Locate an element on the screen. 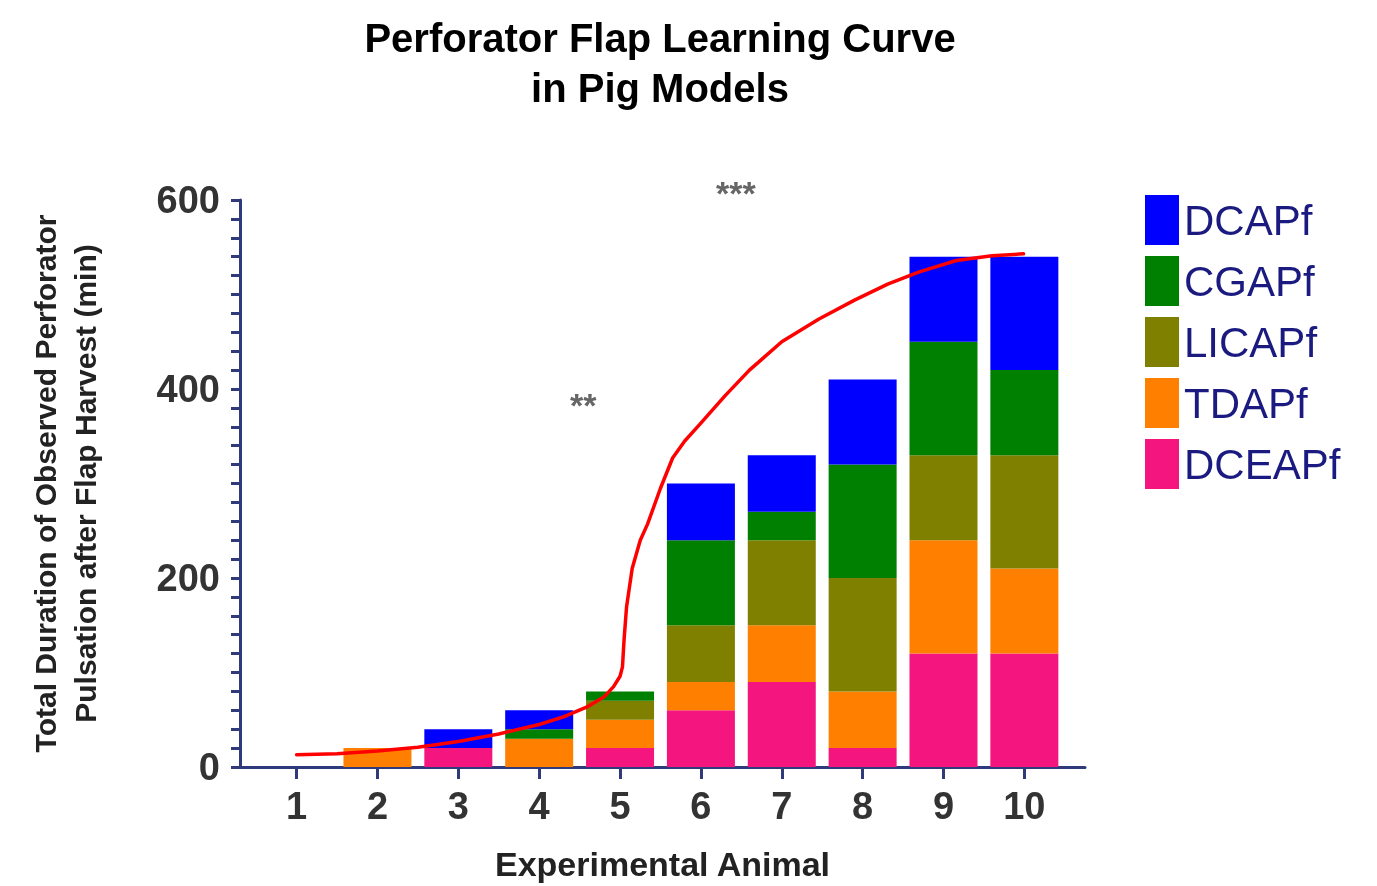  x-tick-label: 10 is located at coordinates (1024, 806).